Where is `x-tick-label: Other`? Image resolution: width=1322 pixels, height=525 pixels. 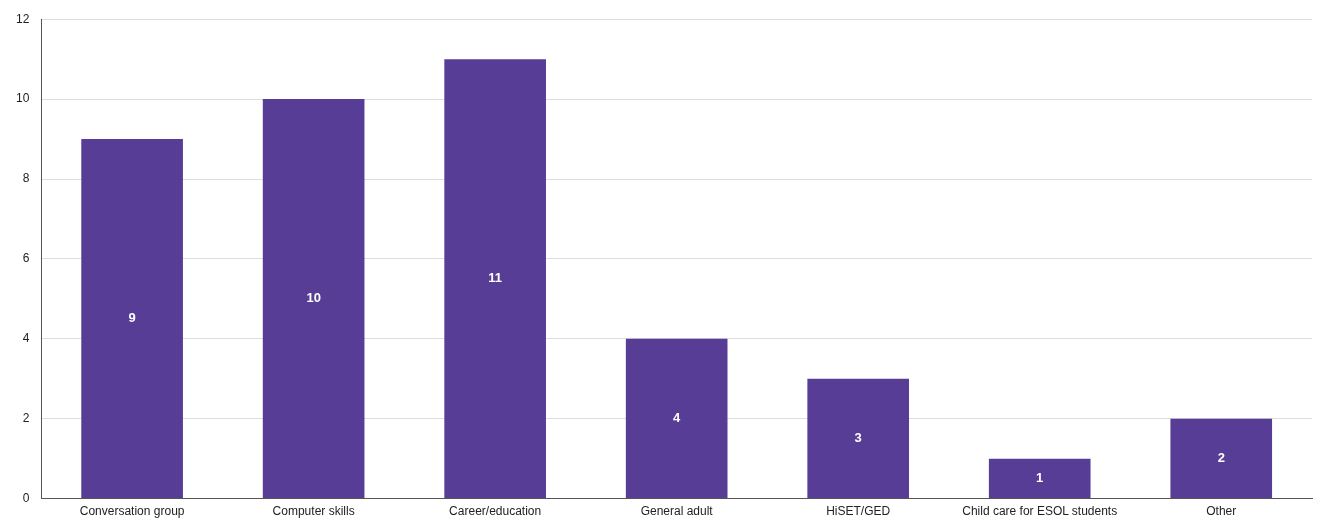 x-tick-label: Other is located at coordinates (1221, 511).